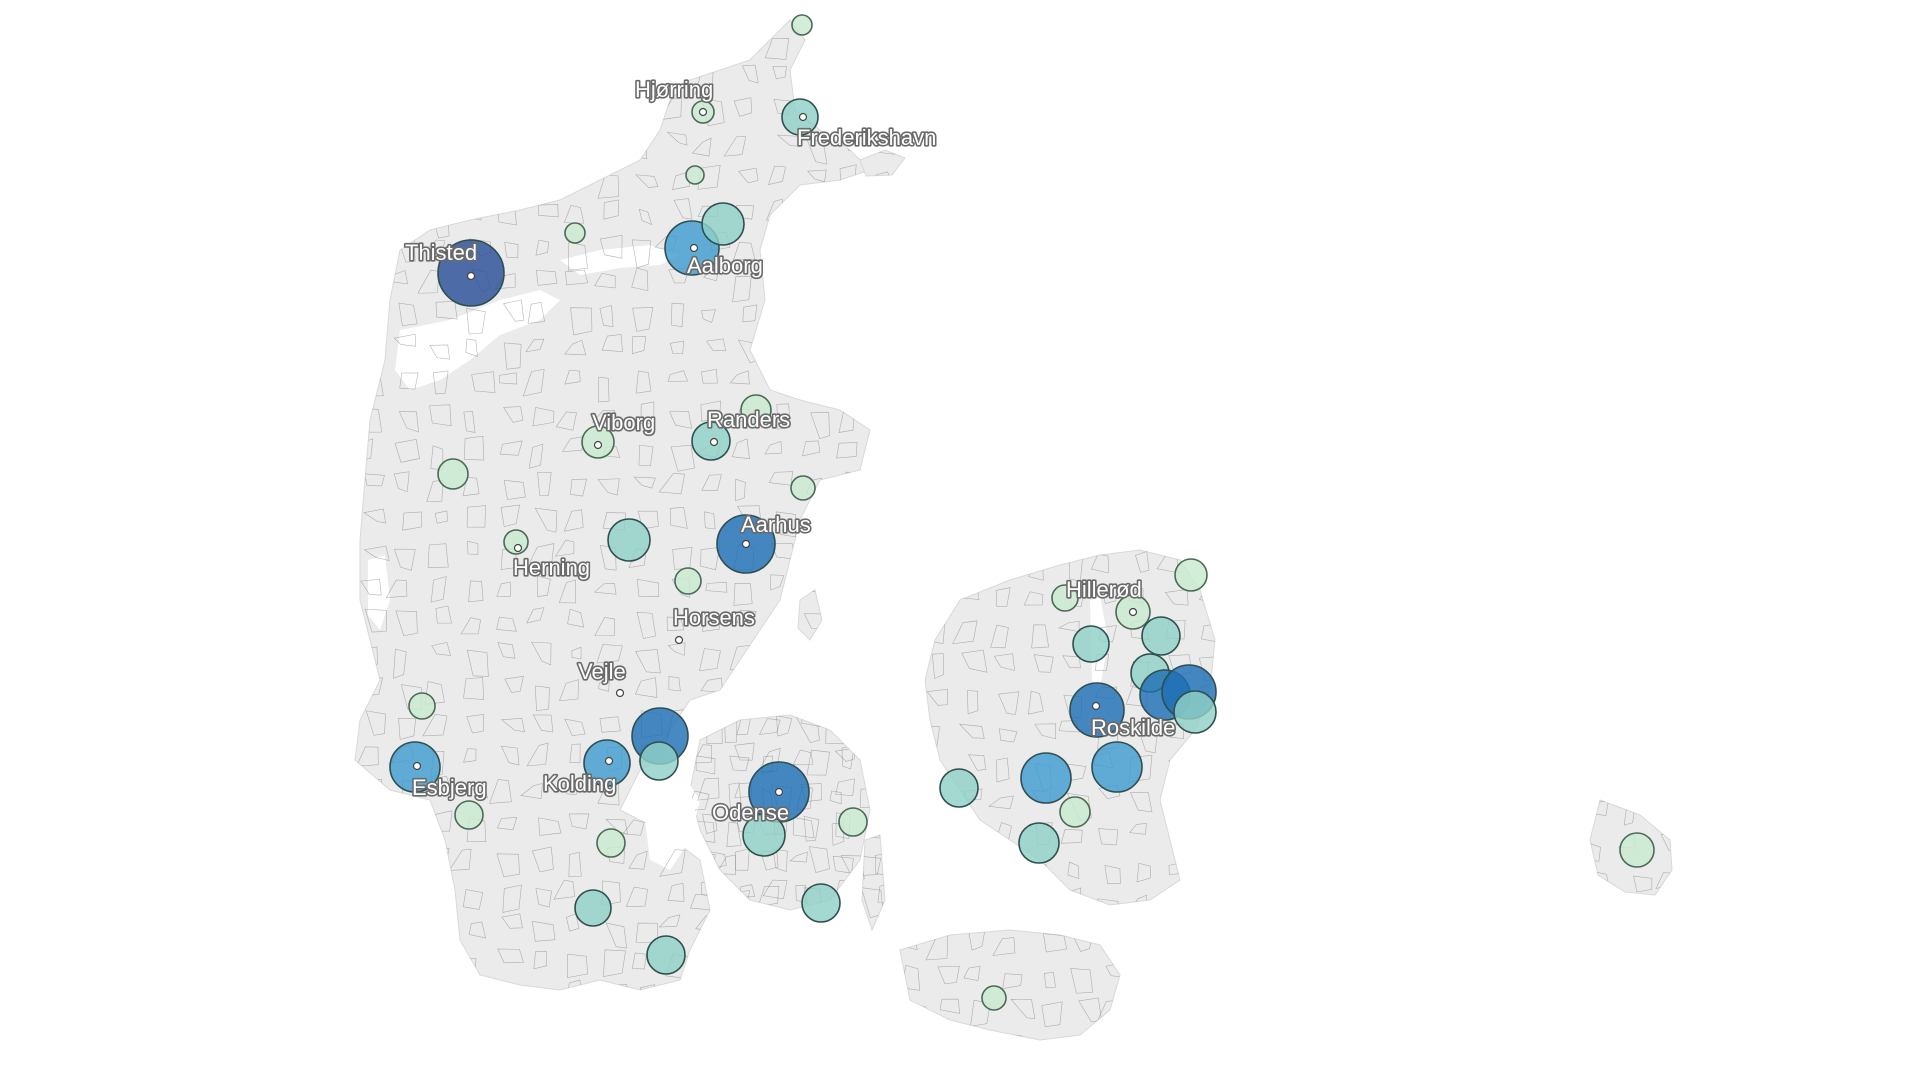 This screenshot has width=1920, height=1080. Describe the element at coordinates (598, 445) in the screenshot. I see `city-dot-viborg` at that location.